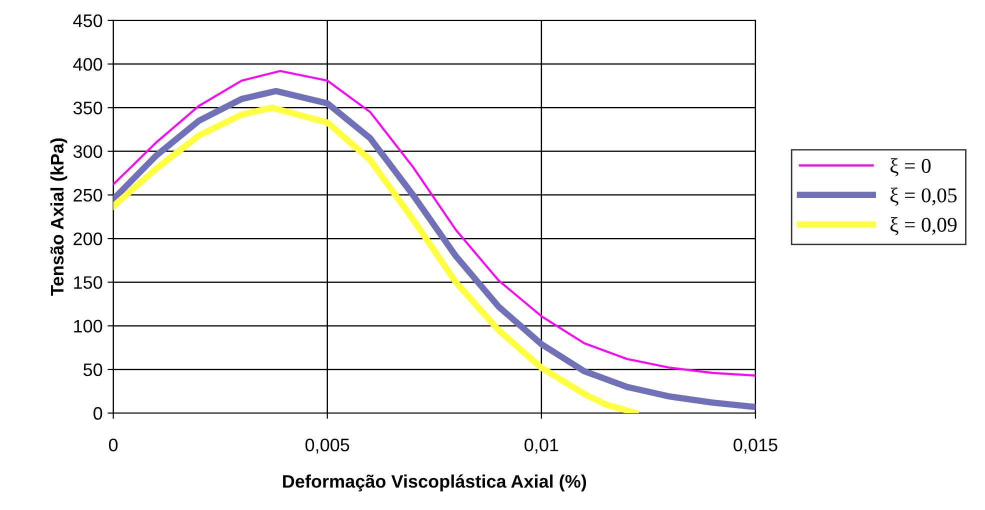 The height and width of the screenshot is (510, 985). I want to click on legend-label: ξ = 0,09, so click(923, 226).